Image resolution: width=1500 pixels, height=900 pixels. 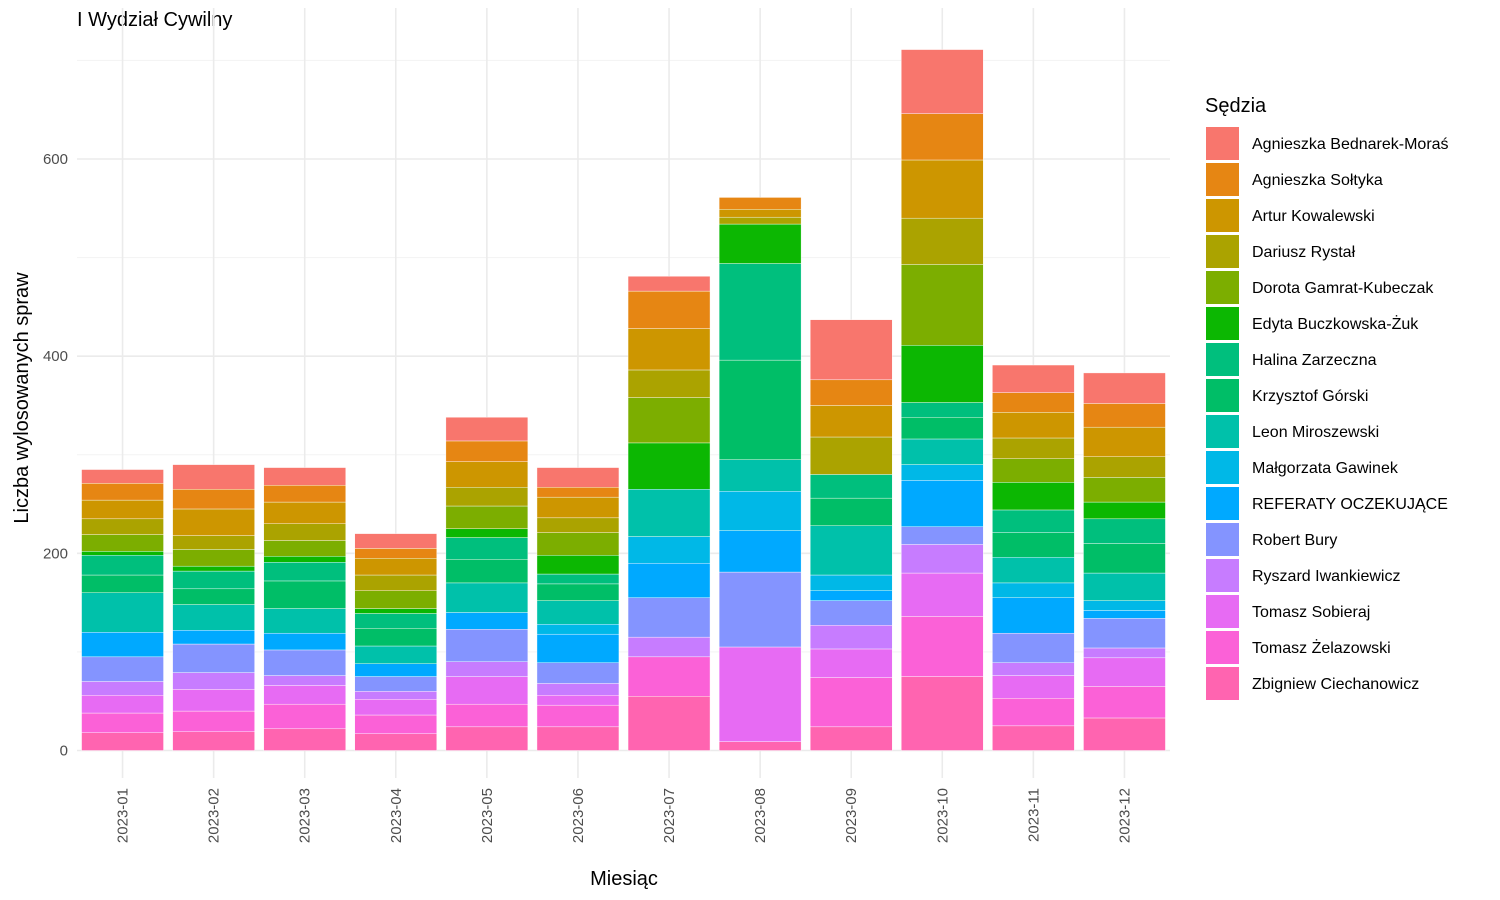 I want to click on x-tick-label: 2023-02, so click(x=214, y=815).